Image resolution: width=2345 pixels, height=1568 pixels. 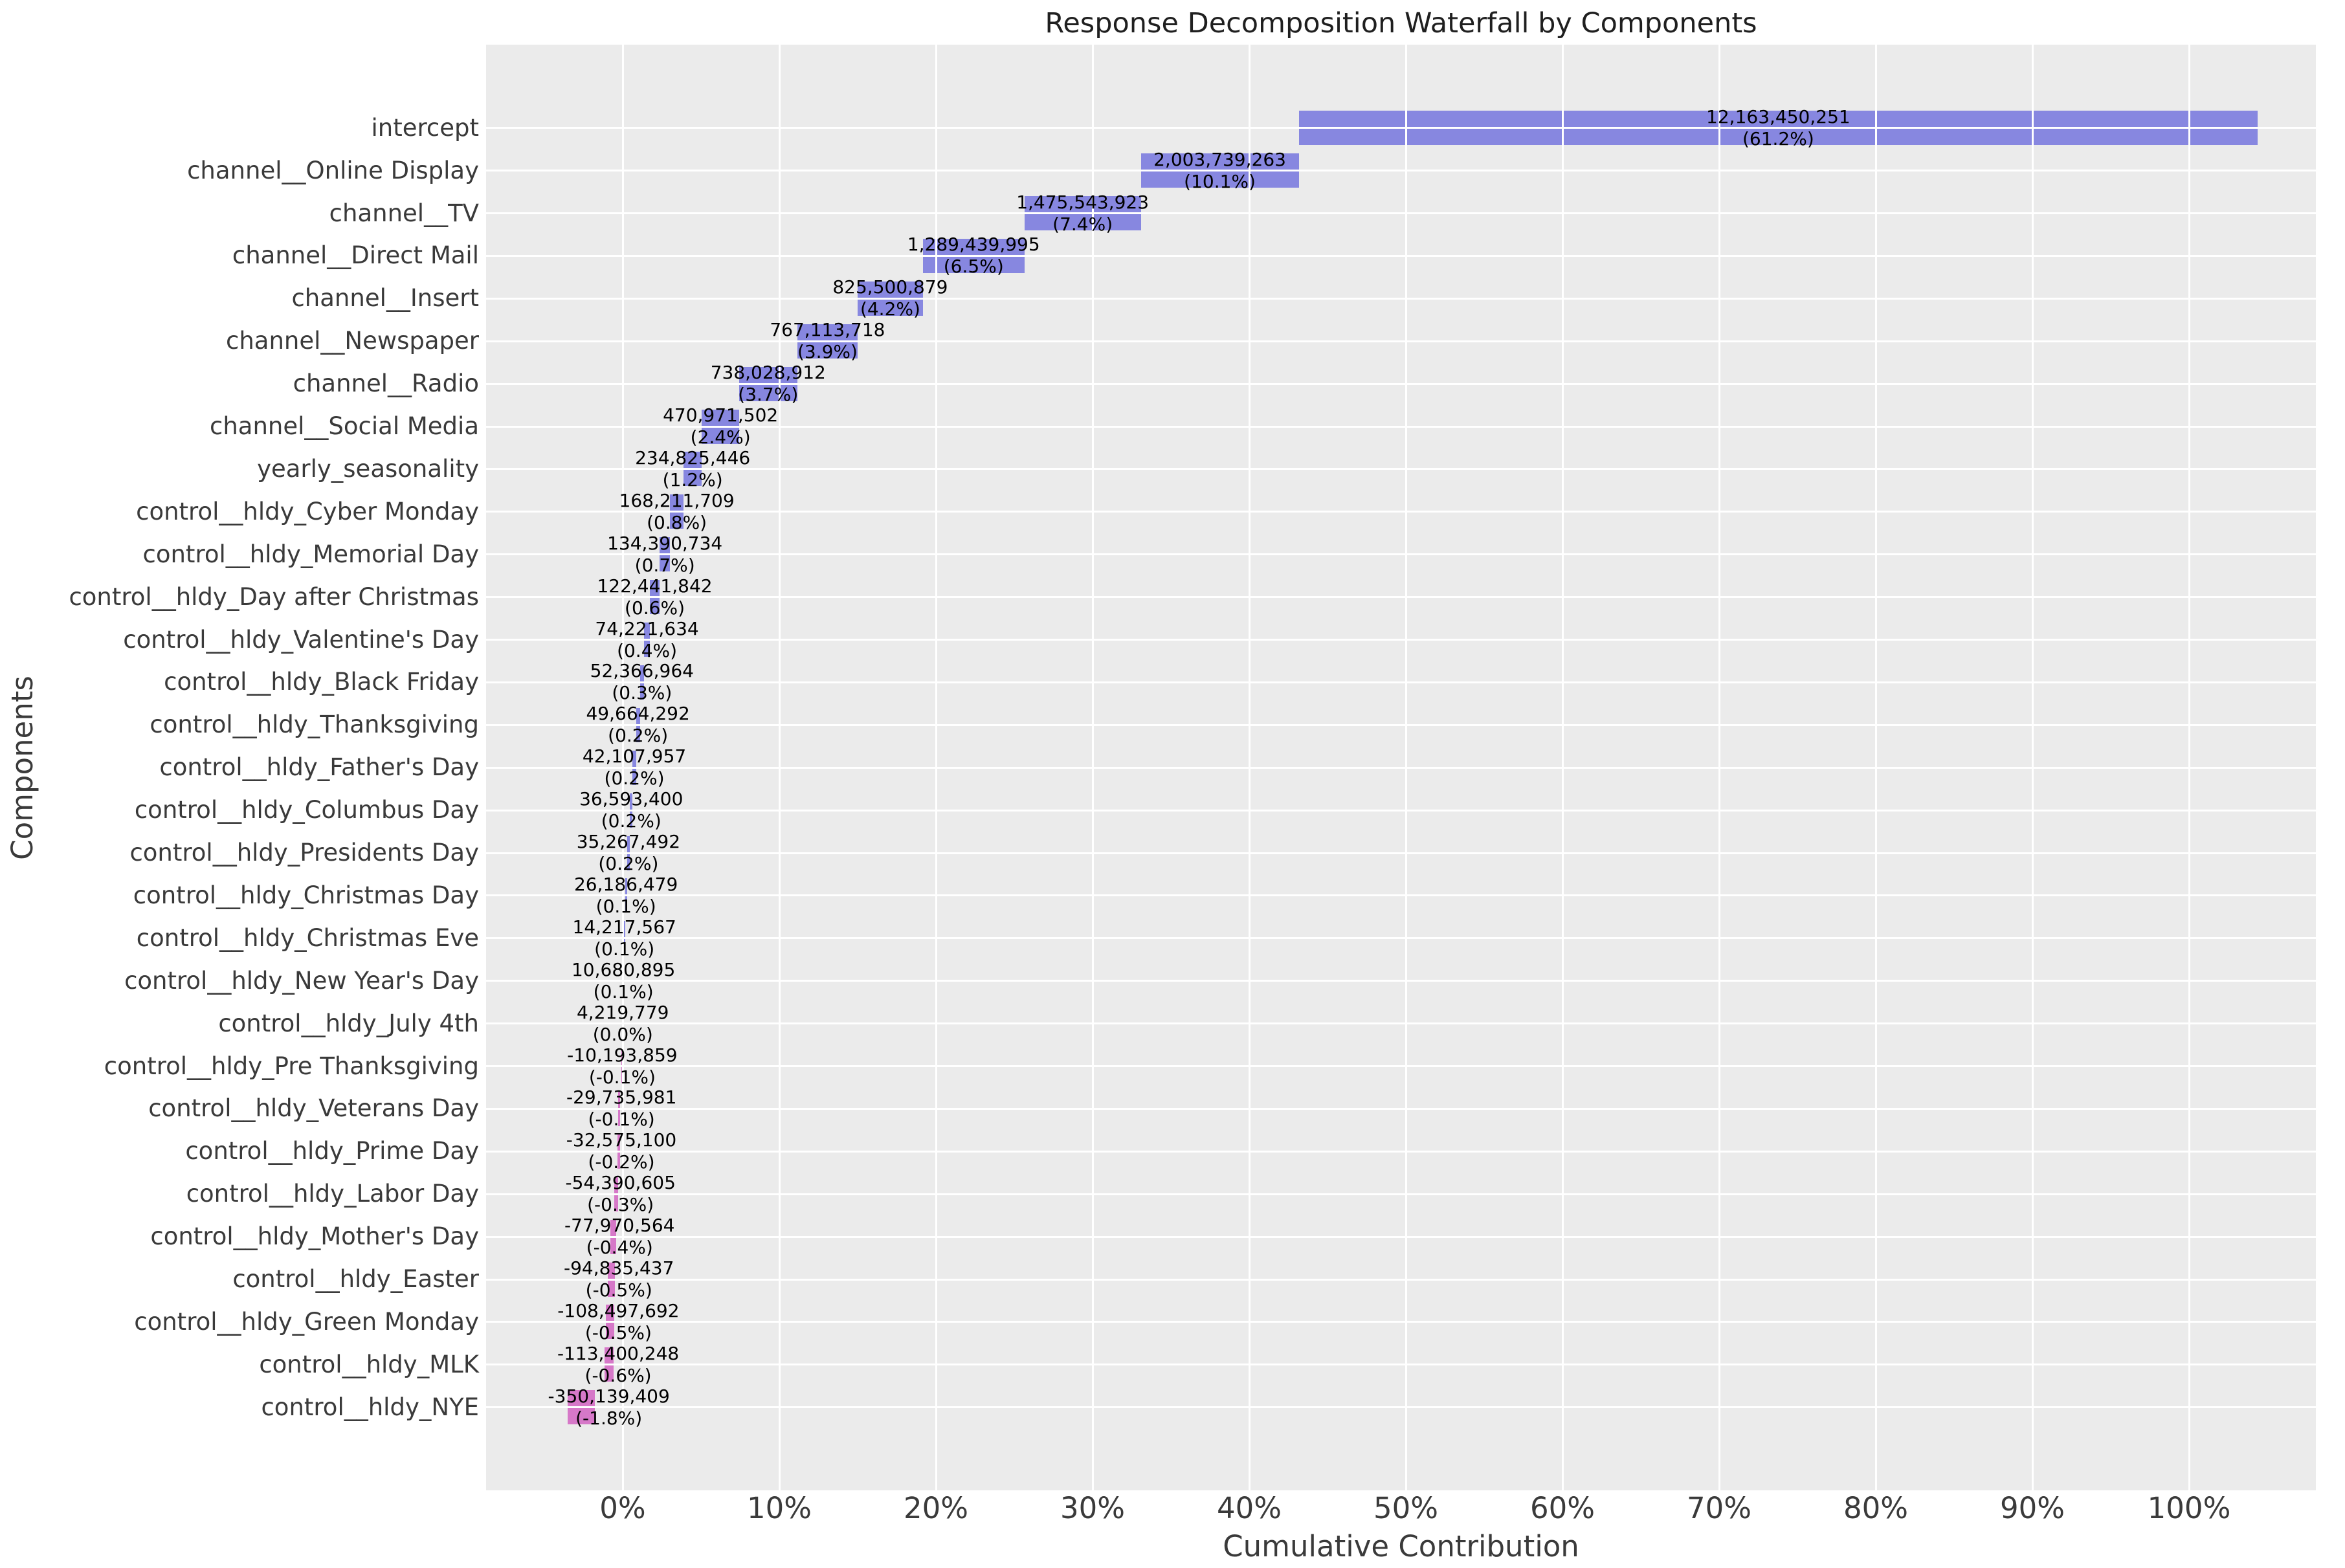 I want to click on x-tick-label: 10%, so click(x=779, y=1508).